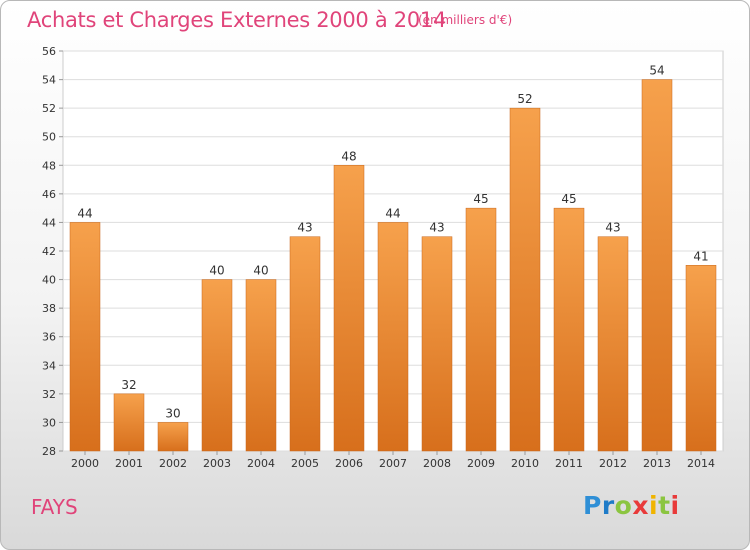 The height and width of the screenshot is (550, 750). Describe the element at coordinates (524, 99) in the screenshot. I see `value-label: 52` at that location.